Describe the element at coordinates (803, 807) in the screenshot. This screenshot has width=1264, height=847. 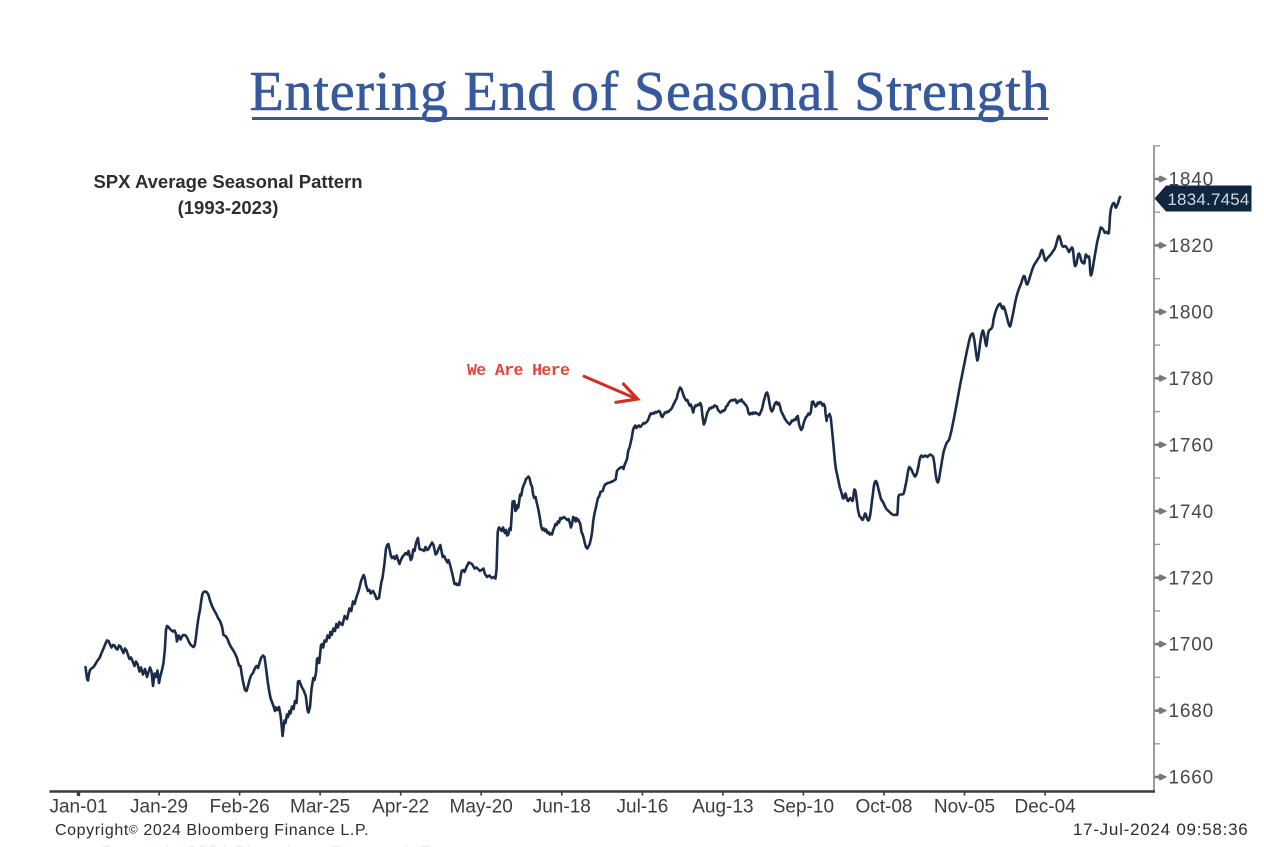
I see `svg-text: Sep-10` at that location.